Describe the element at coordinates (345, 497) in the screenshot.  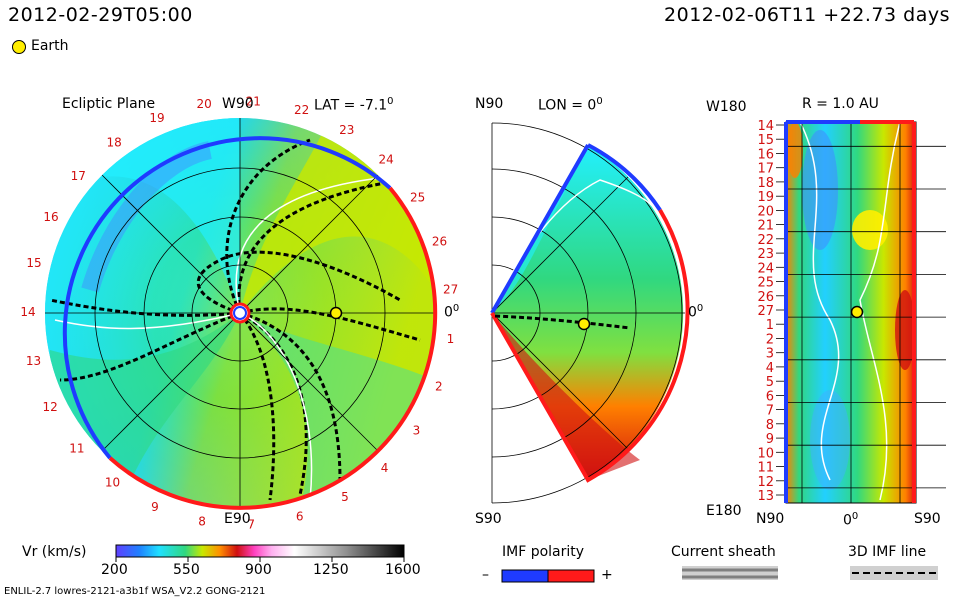
I see `carrington-label-5: 5` at that location.